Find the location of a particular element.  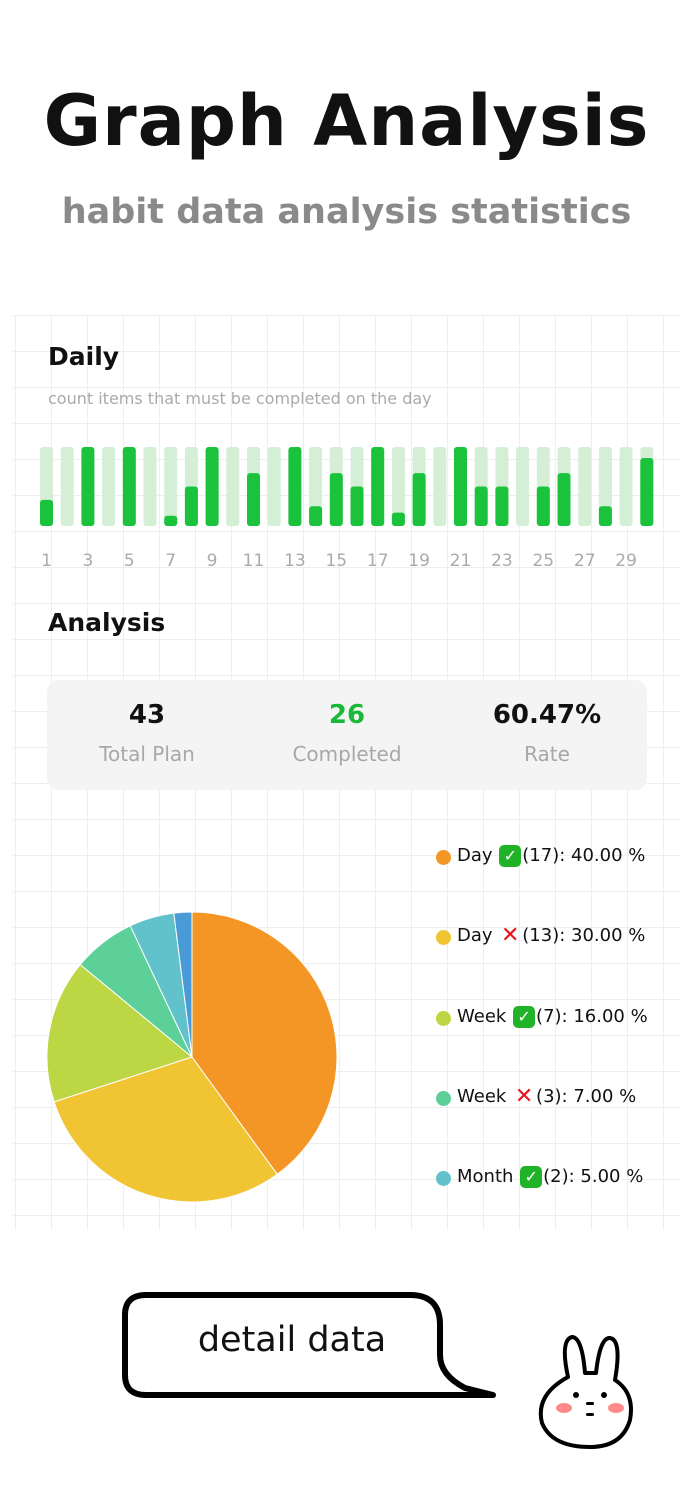

analysis-title: Analysis is located at coordinates (107, 622).